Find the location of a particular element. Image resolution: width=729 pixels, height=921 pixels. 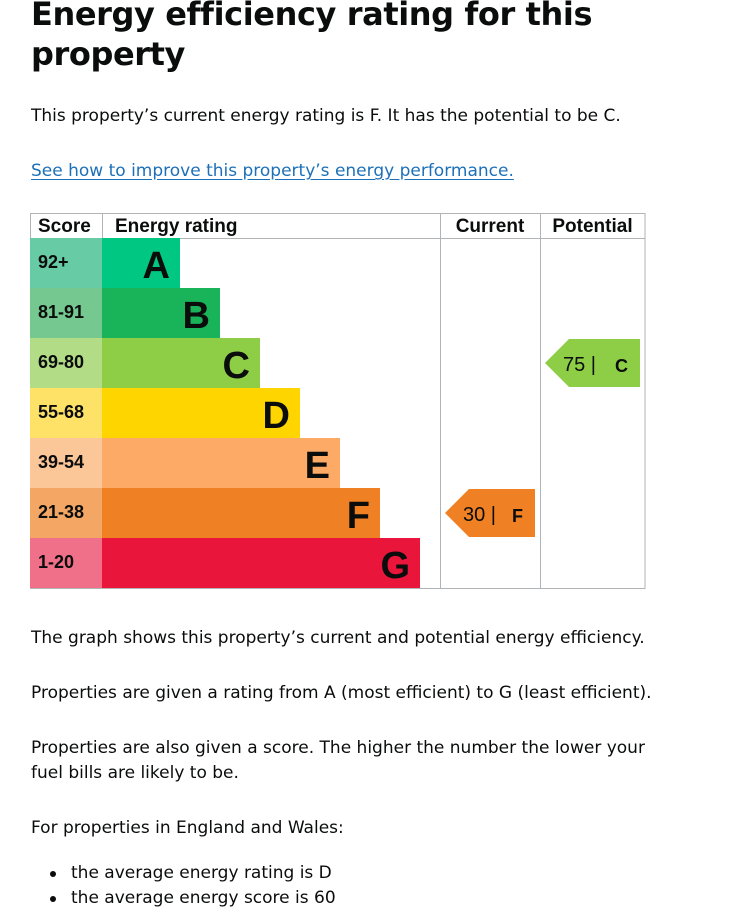

current-rating-letter: F is located at coordinates (517, 516).